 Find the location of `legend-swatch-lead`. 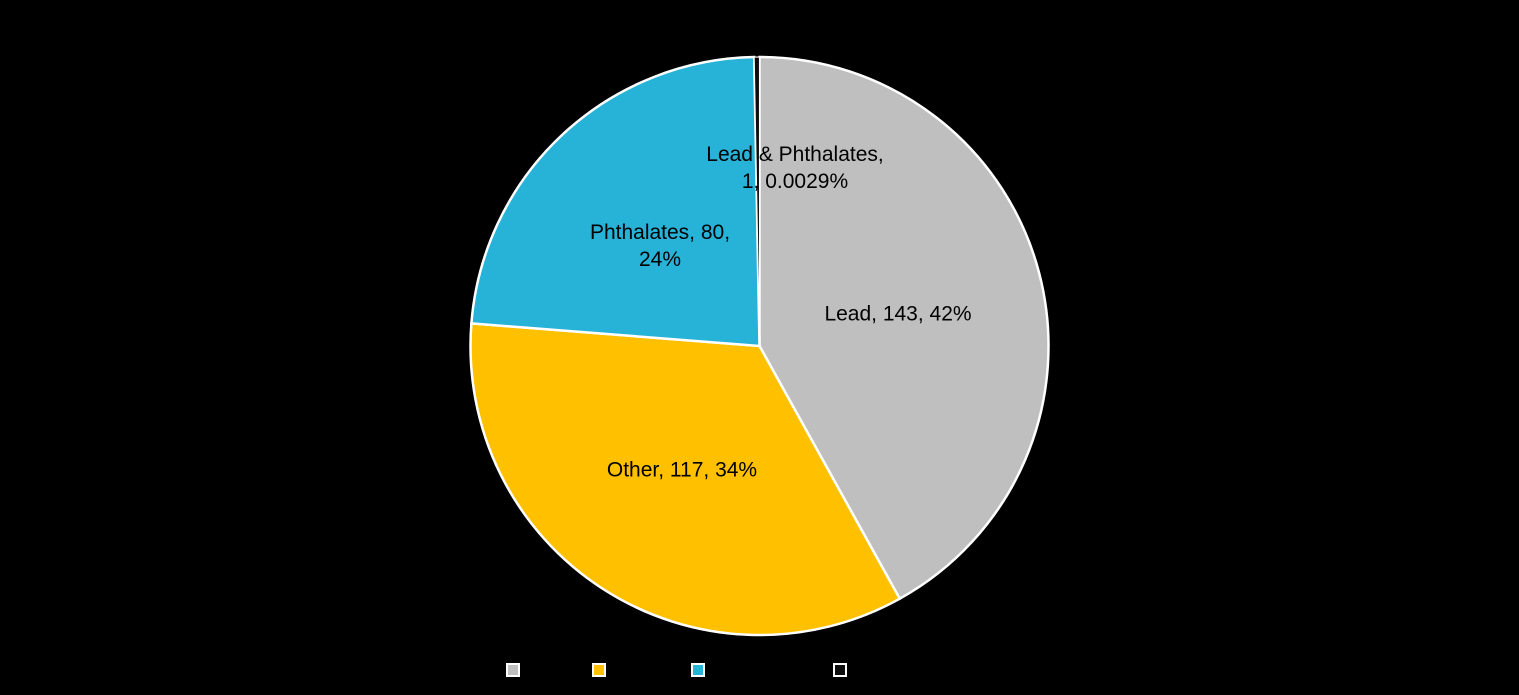

legend-swatch-lead is located at coordinates (513, 669).